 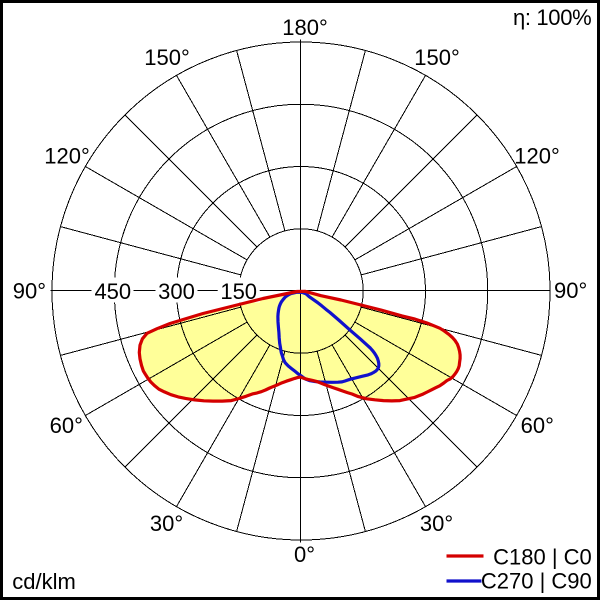 I want to click on svg-text: C270 | C90, so click(x=536, y=580).